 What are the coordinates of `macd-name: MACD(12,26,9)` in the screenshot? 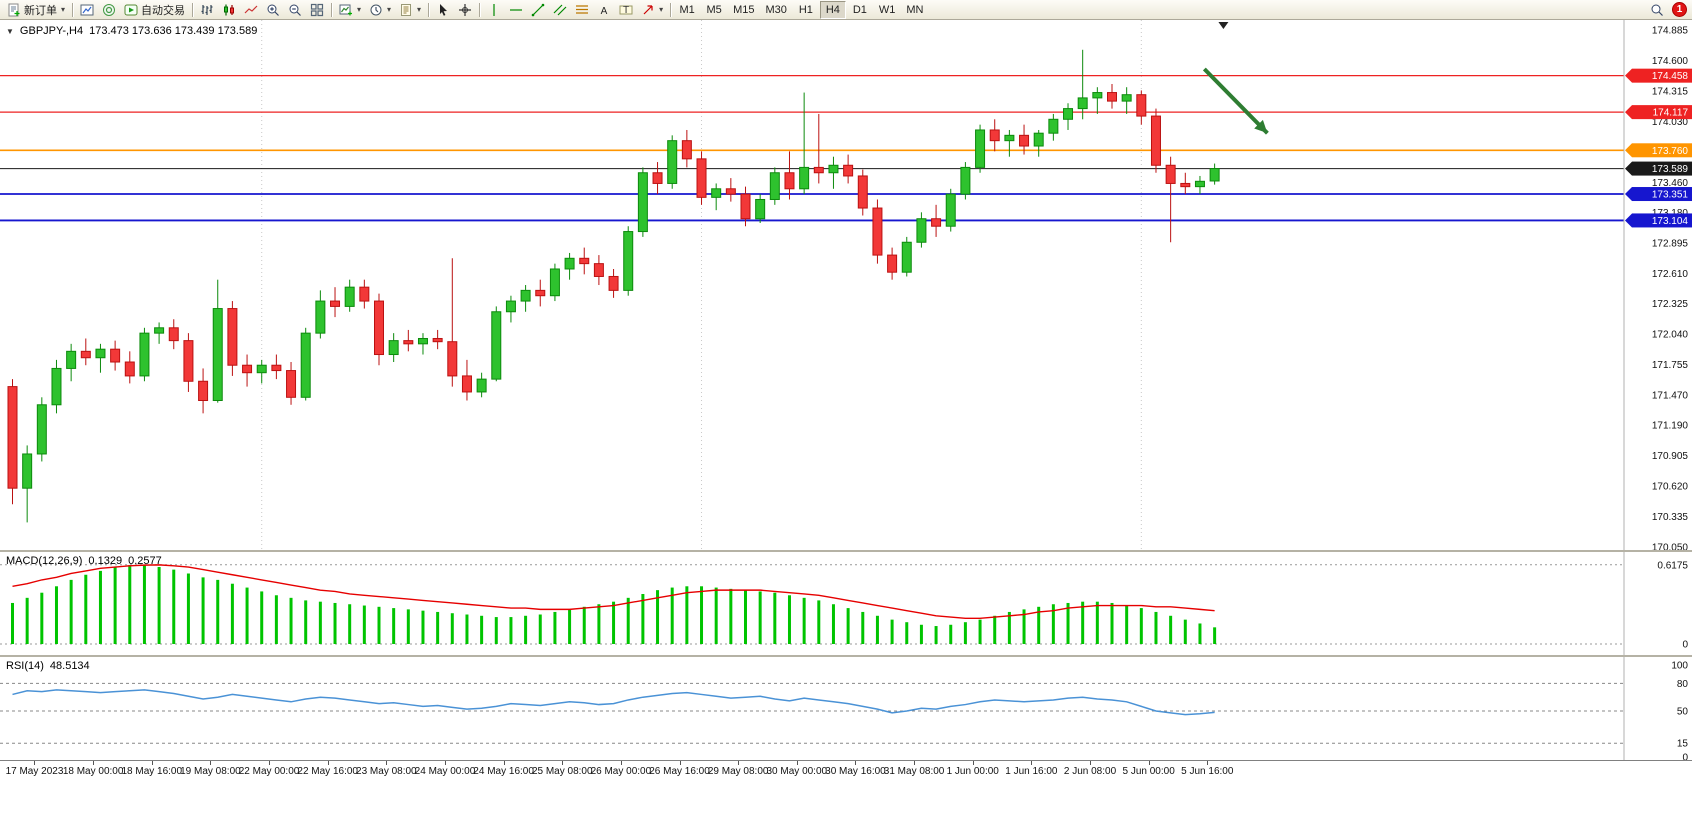 It's located at (44, 561).